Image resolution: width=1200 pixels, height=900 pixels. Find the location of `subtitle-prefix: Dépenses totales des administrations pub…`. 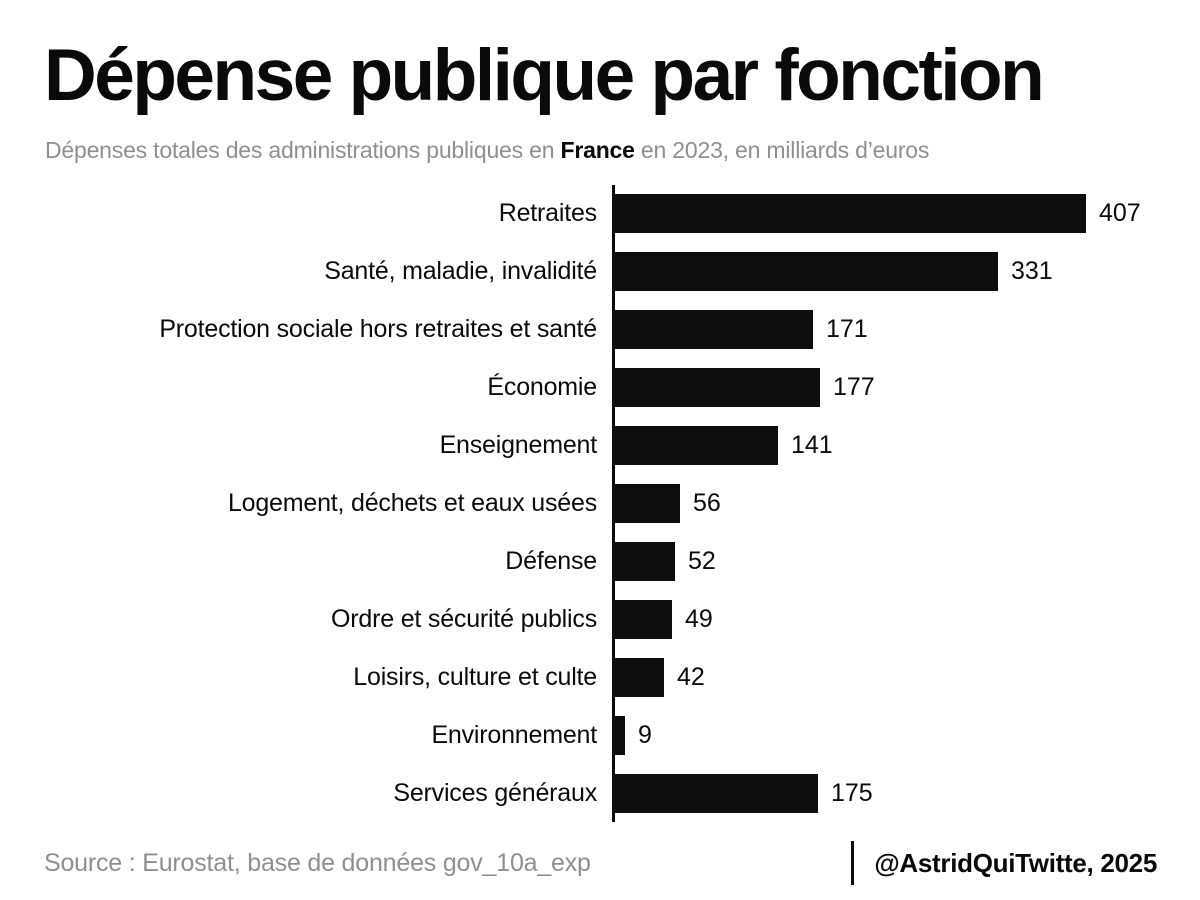

subtitle-prefix: Dépenses totales des administrations pub… is located at coordinates (303, 150).